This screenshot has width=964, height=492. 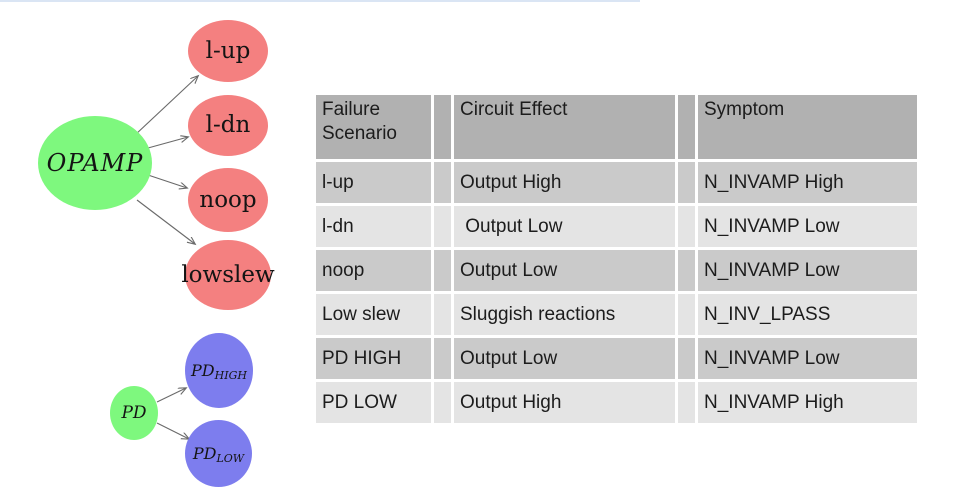 I want to click on node-pd-label: PD, so click(x=134, y=412).